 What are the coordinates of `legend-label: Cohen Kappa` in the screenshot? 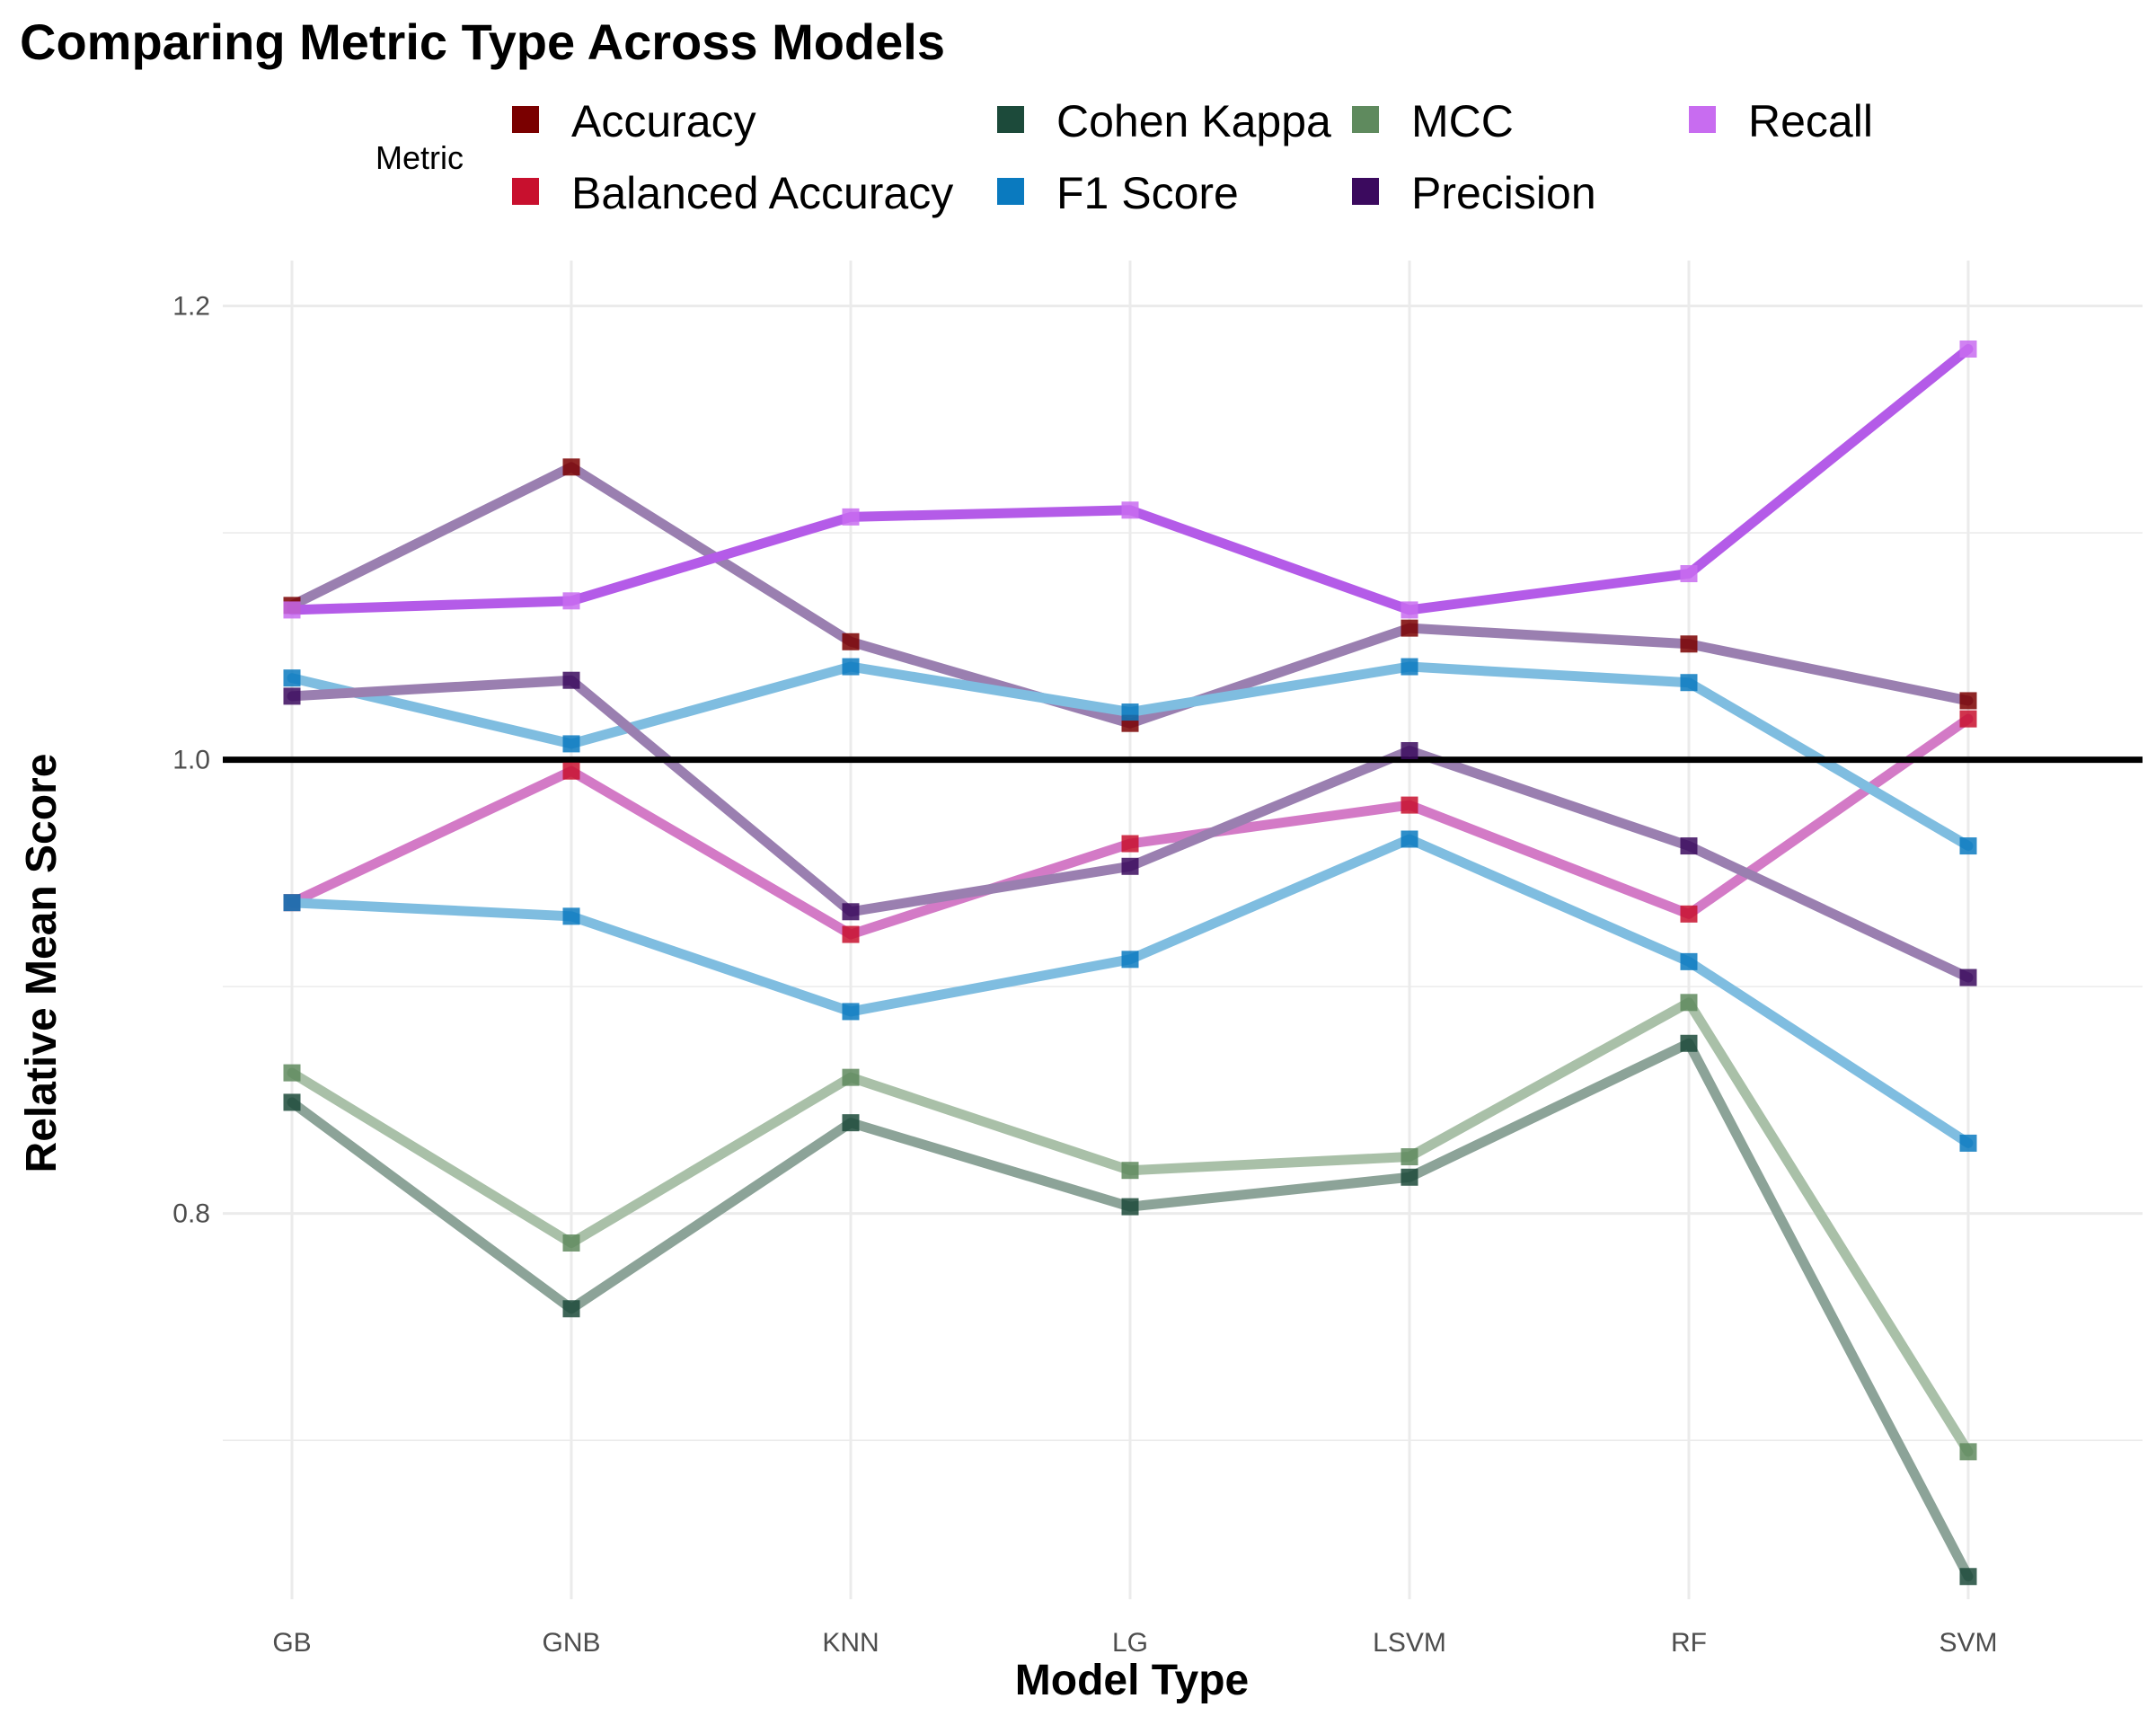 It's located at (1193, 121).